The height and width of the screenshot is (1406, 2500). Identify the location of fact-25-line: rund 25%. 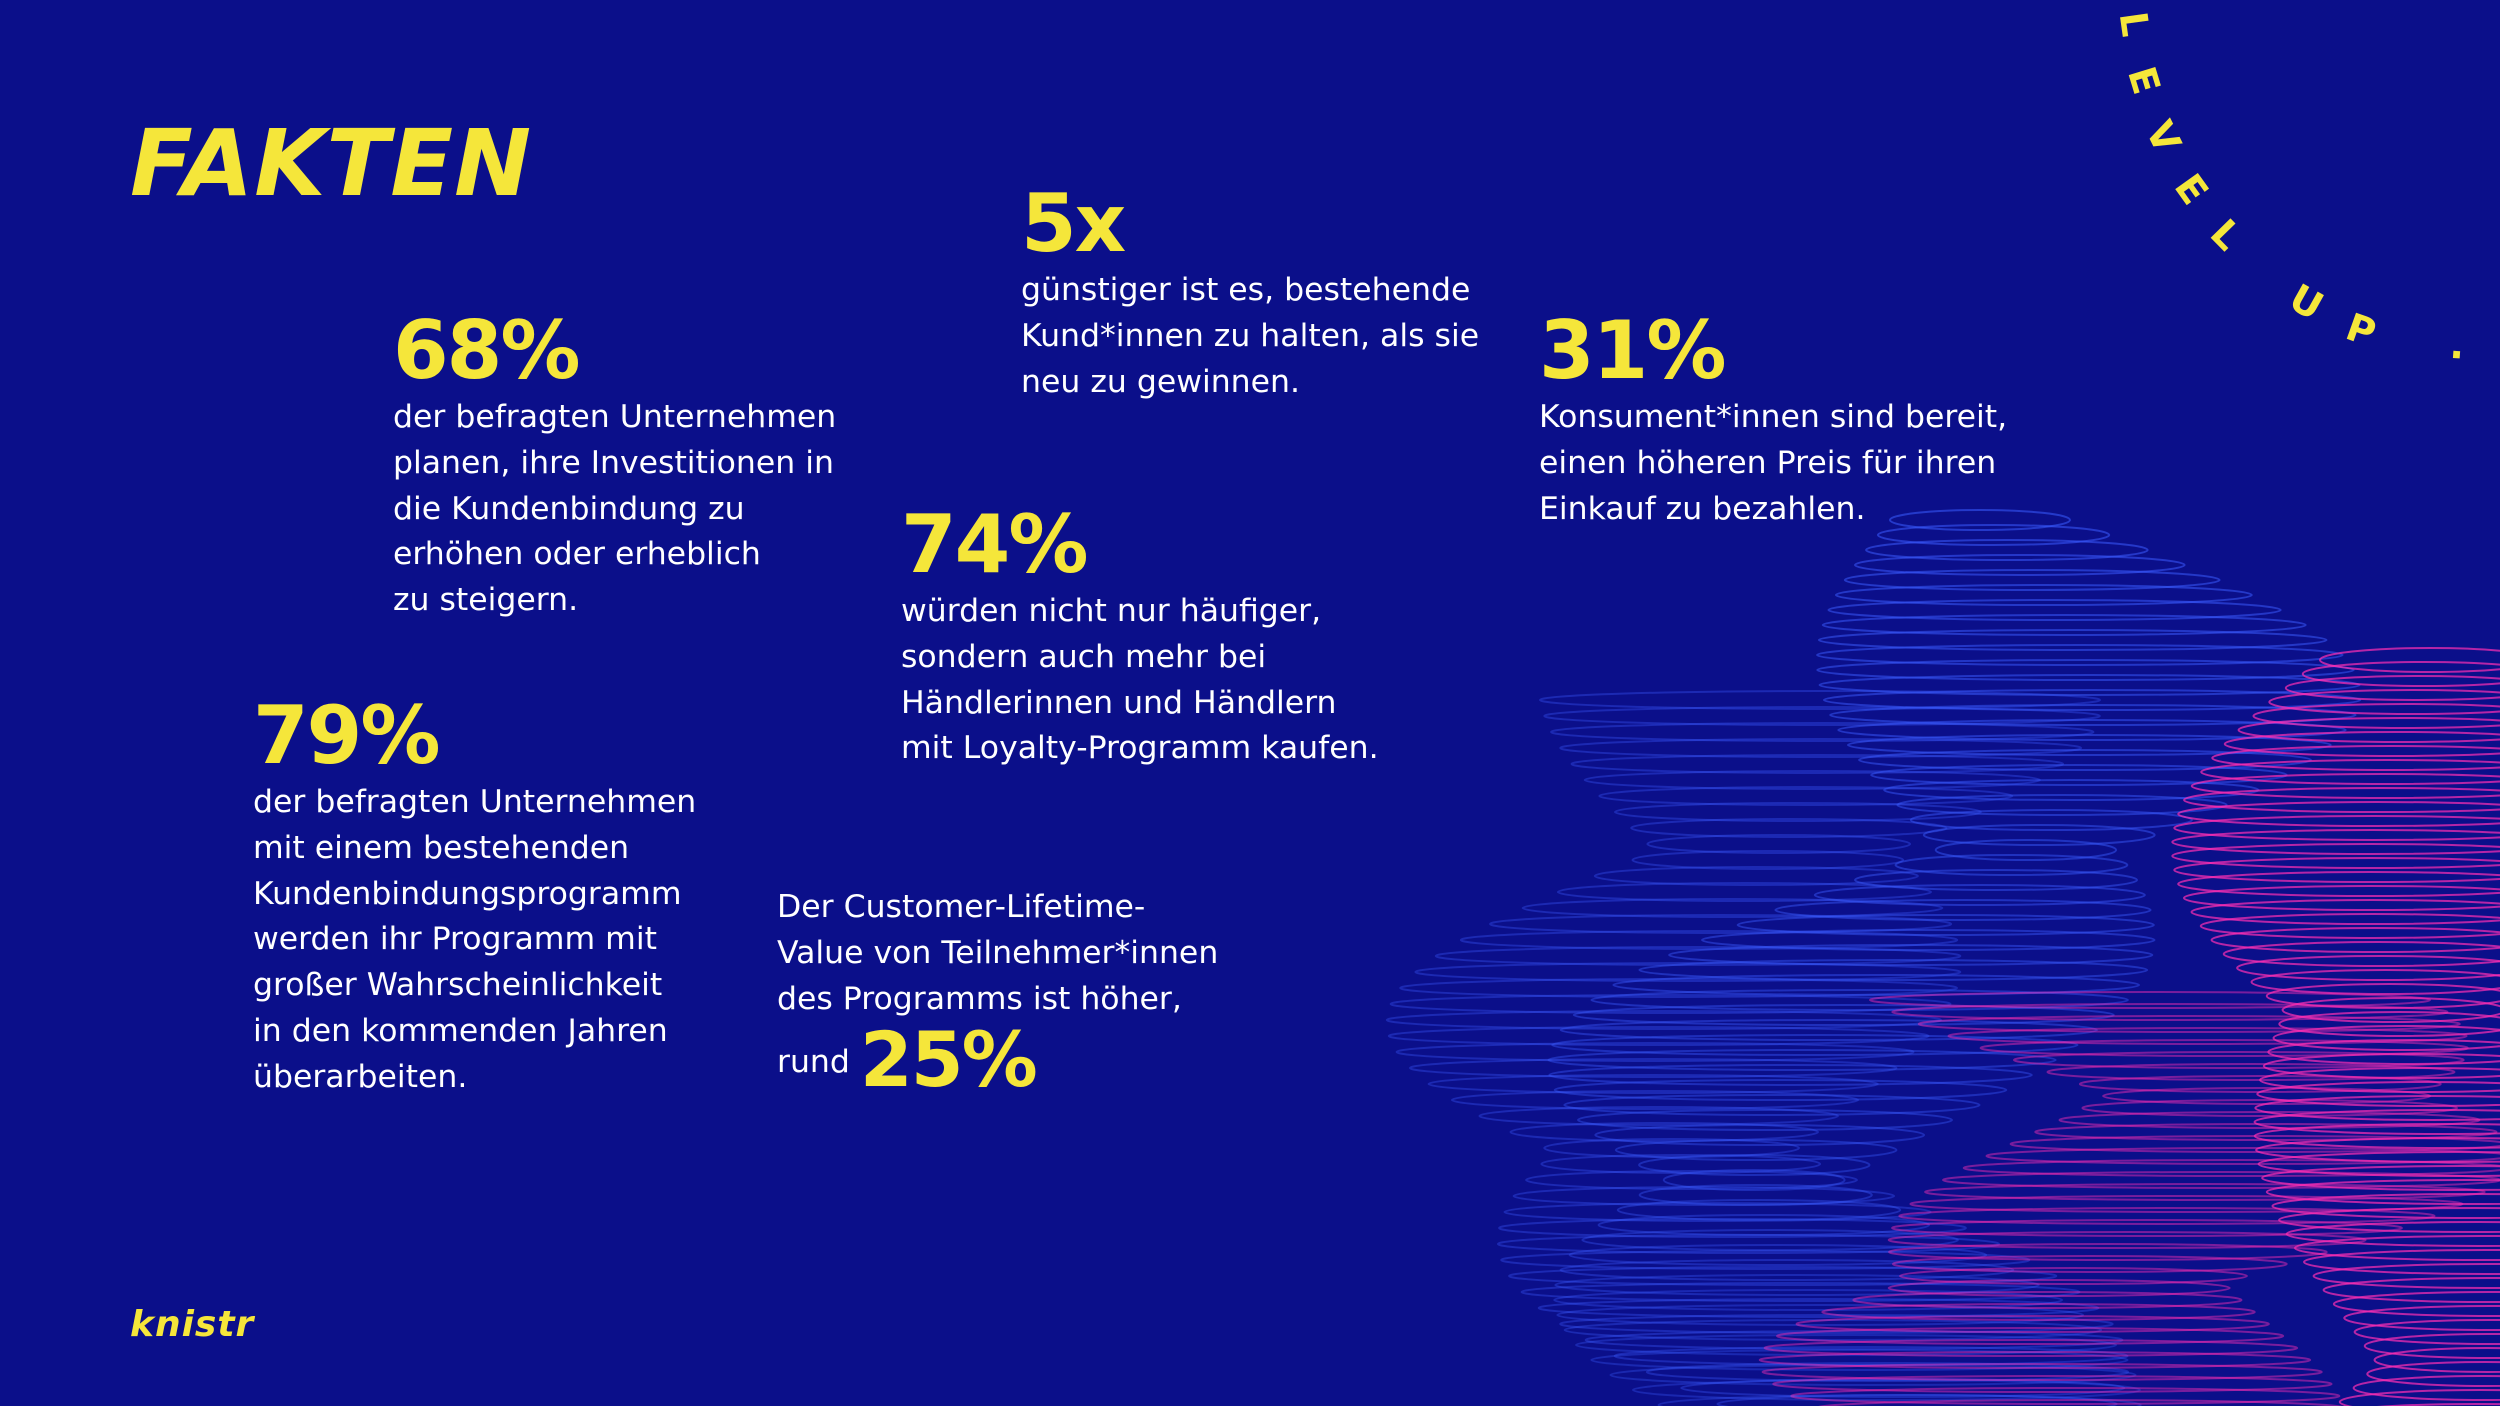
(1017, 1060).